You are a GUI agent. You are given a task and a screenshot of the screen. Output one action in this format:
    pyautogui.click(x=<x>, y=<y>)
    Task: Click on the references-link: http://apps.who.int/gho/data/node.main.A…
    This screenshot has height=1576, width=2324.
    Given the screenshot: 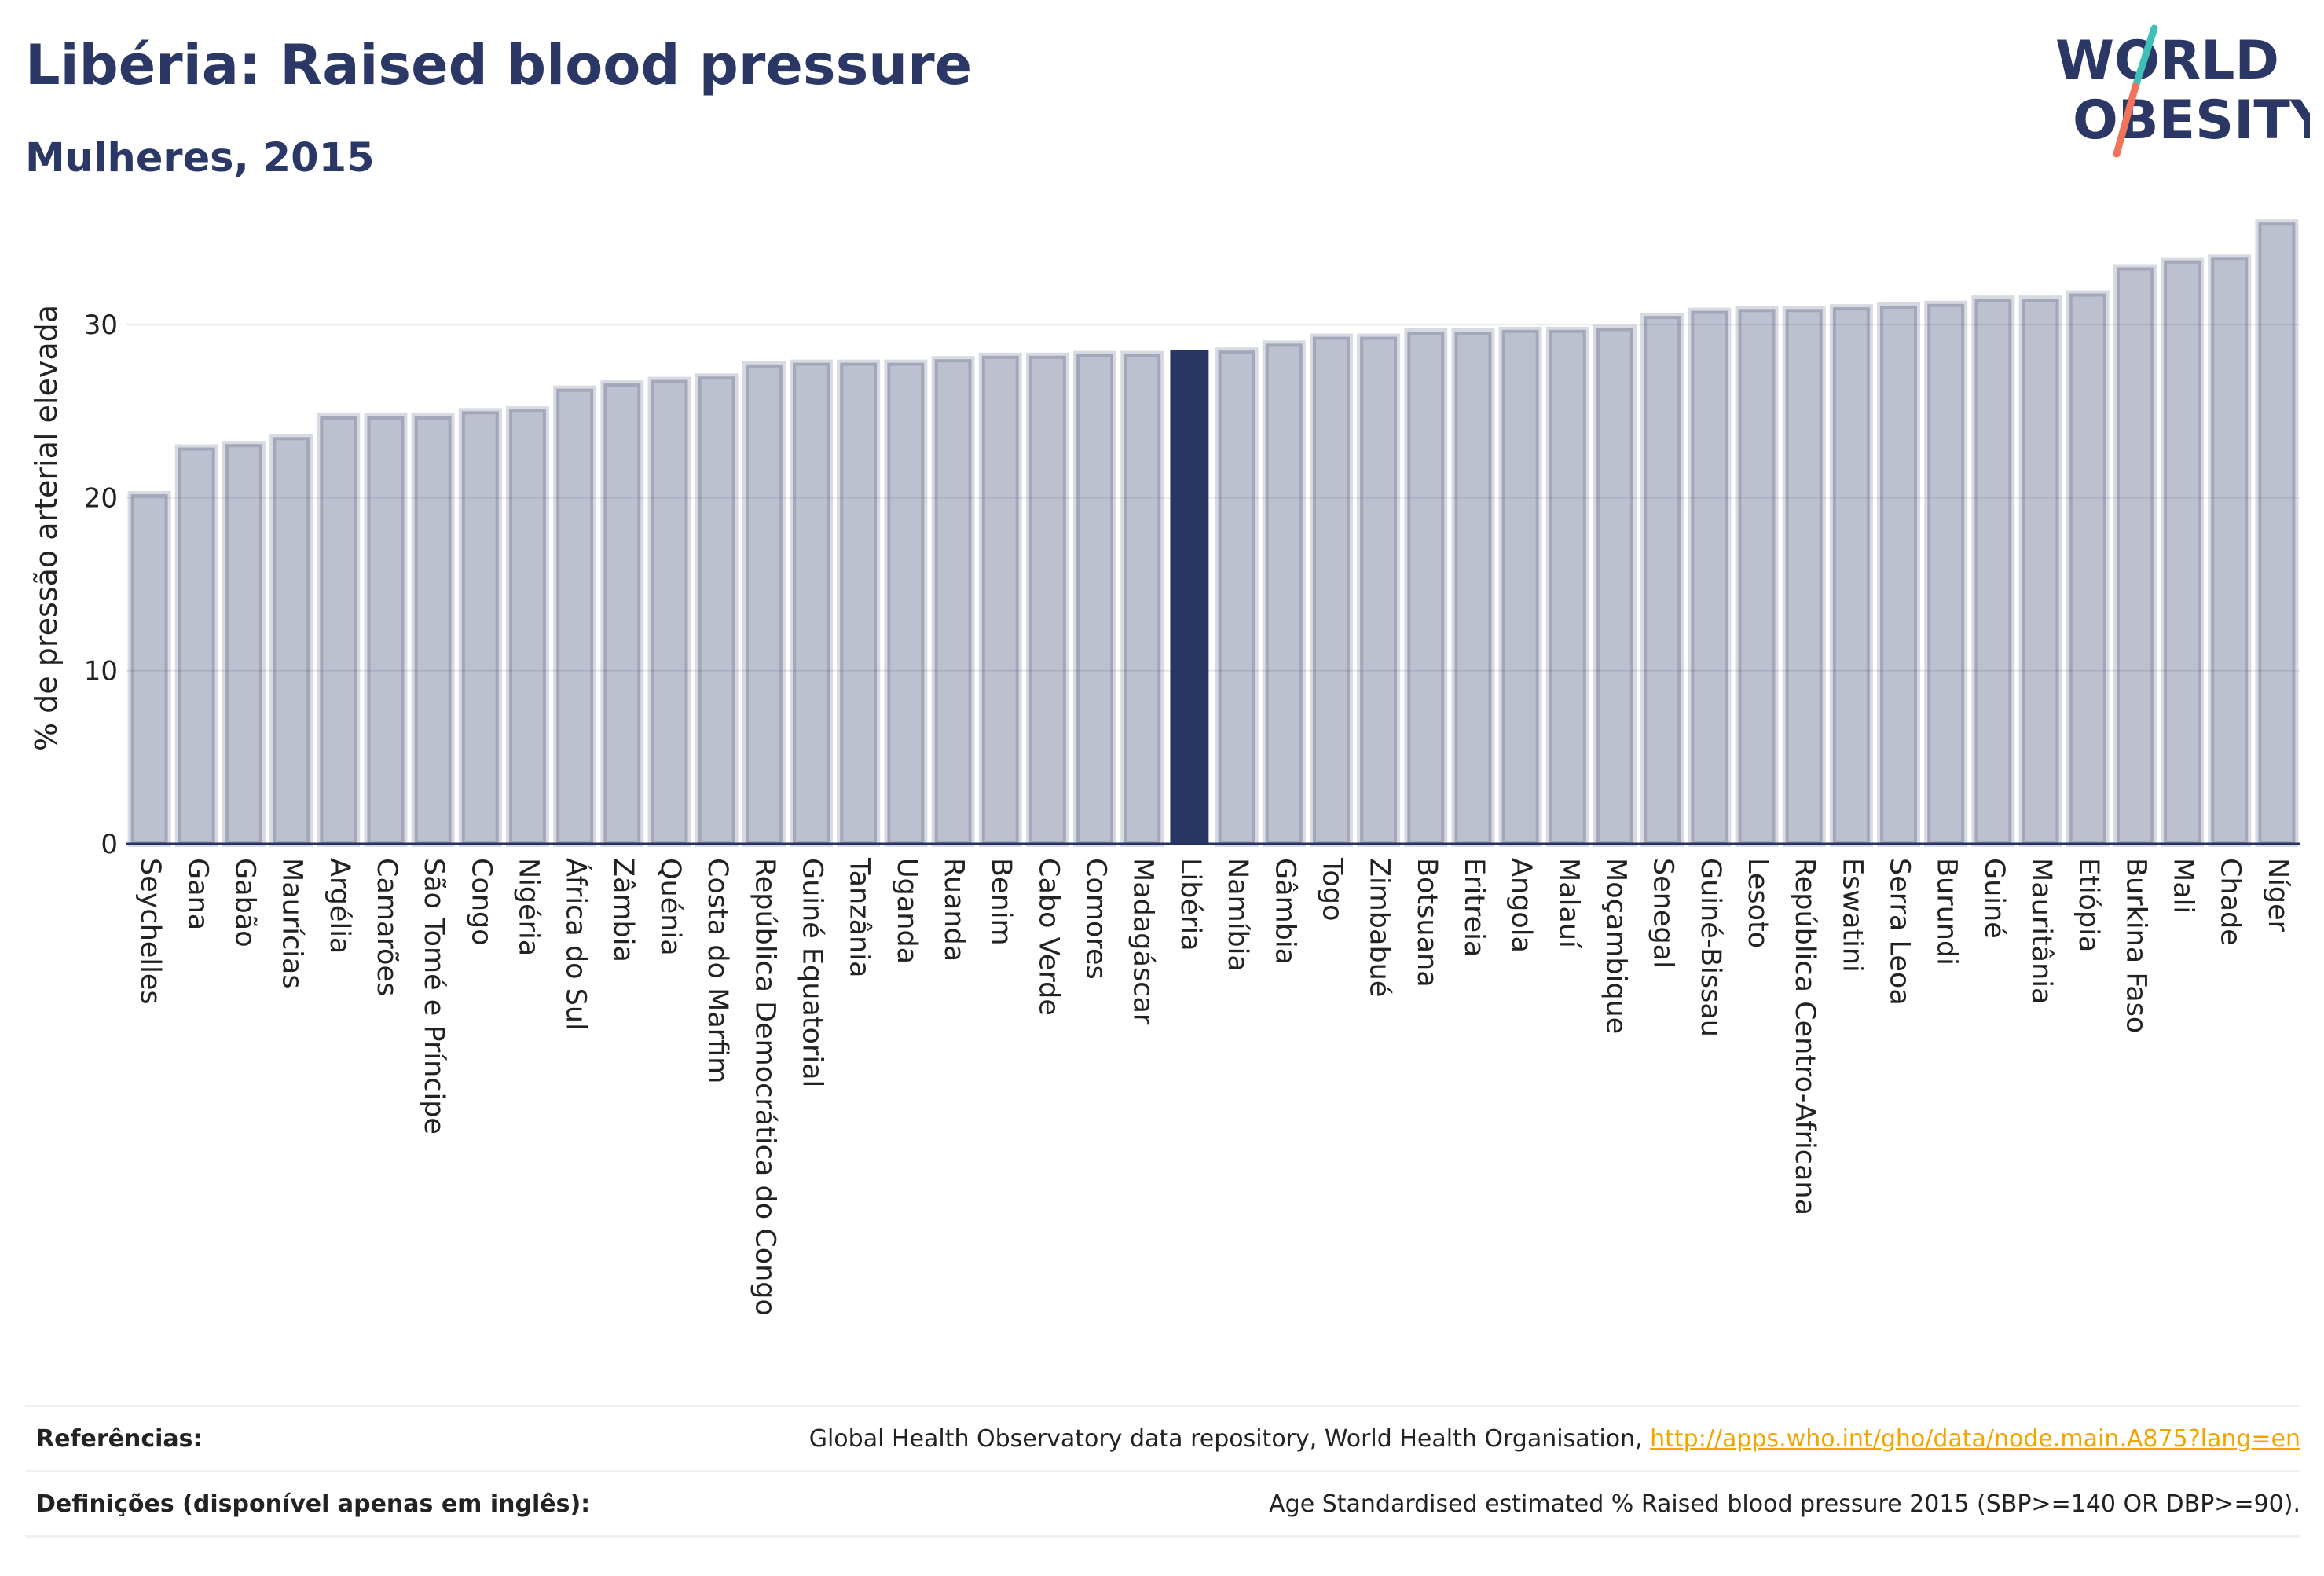 What is the action you would take?
    pyautogui.click(x=1975, y=1438)
    